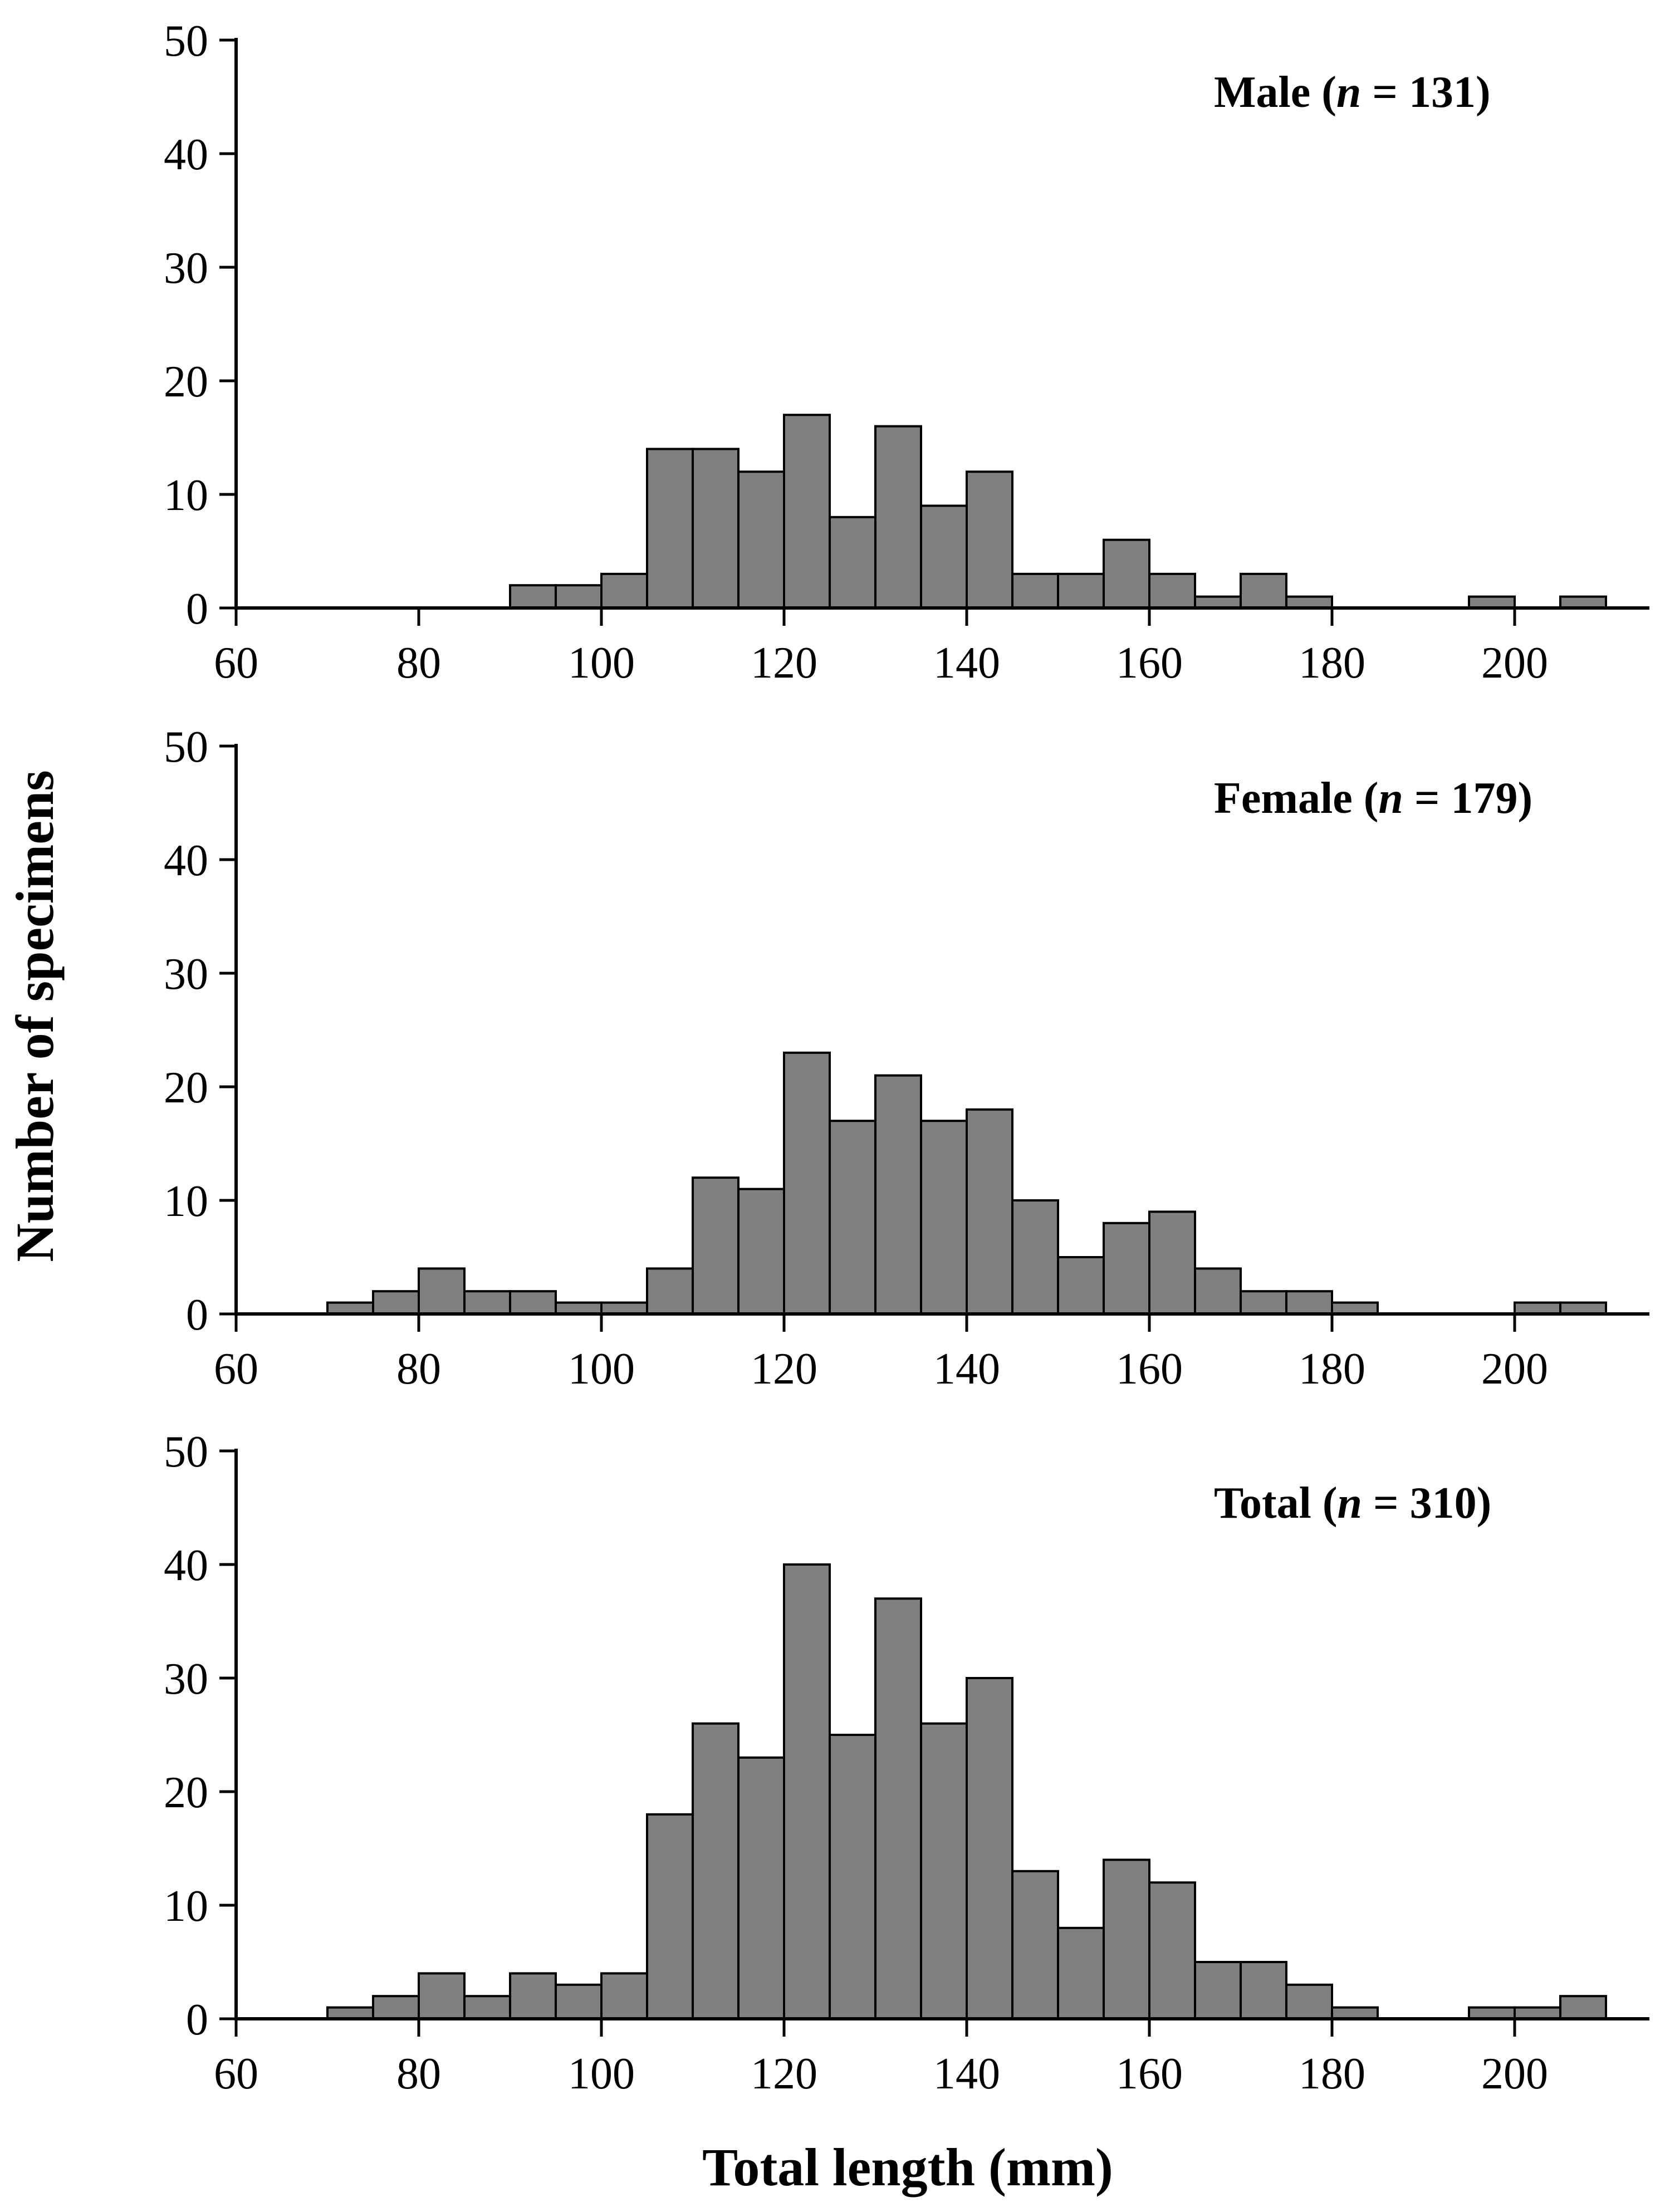  I want to click on x-tick-label-female-120: 120, so click(784, 1369).